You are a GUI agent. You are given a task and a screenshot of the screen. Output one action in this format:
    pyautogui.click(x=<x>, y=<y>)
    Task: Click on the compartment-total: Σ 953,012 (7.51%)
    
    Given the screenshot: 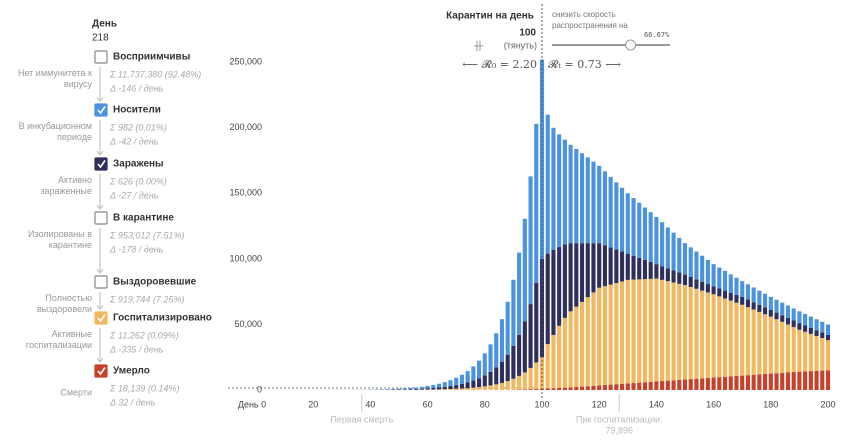 What is the action you would take?
    pyautogui.click(x=146, y=235)
    